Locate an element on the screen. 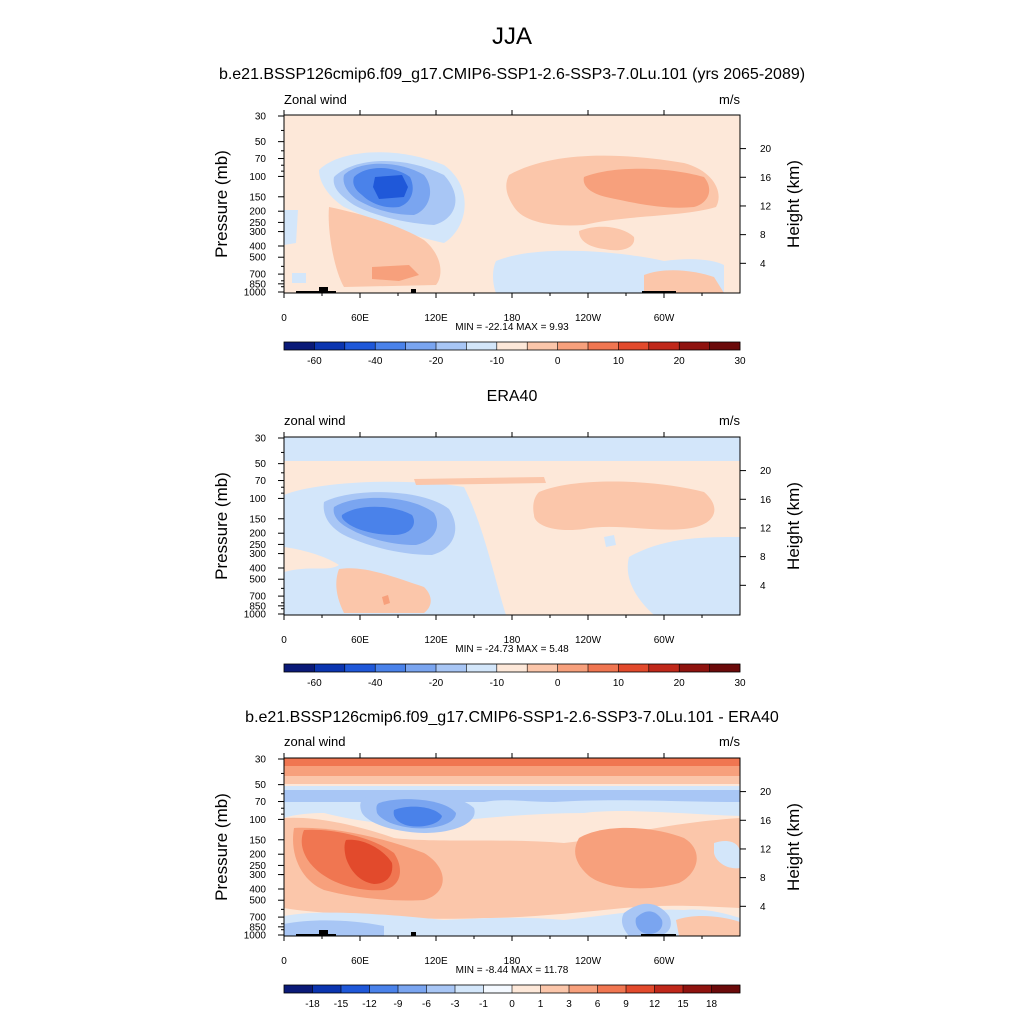 This screenshot has width=1024, height=1024. colorbar-label: -1 is located at coordinates (483, 1004).